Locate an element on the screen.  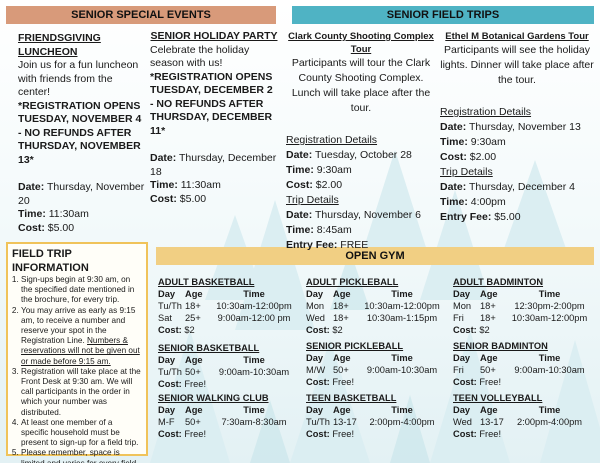
gym-row: Tu/Th 18+ 10:30am-12:00pm is located at coordinates (225, 306).